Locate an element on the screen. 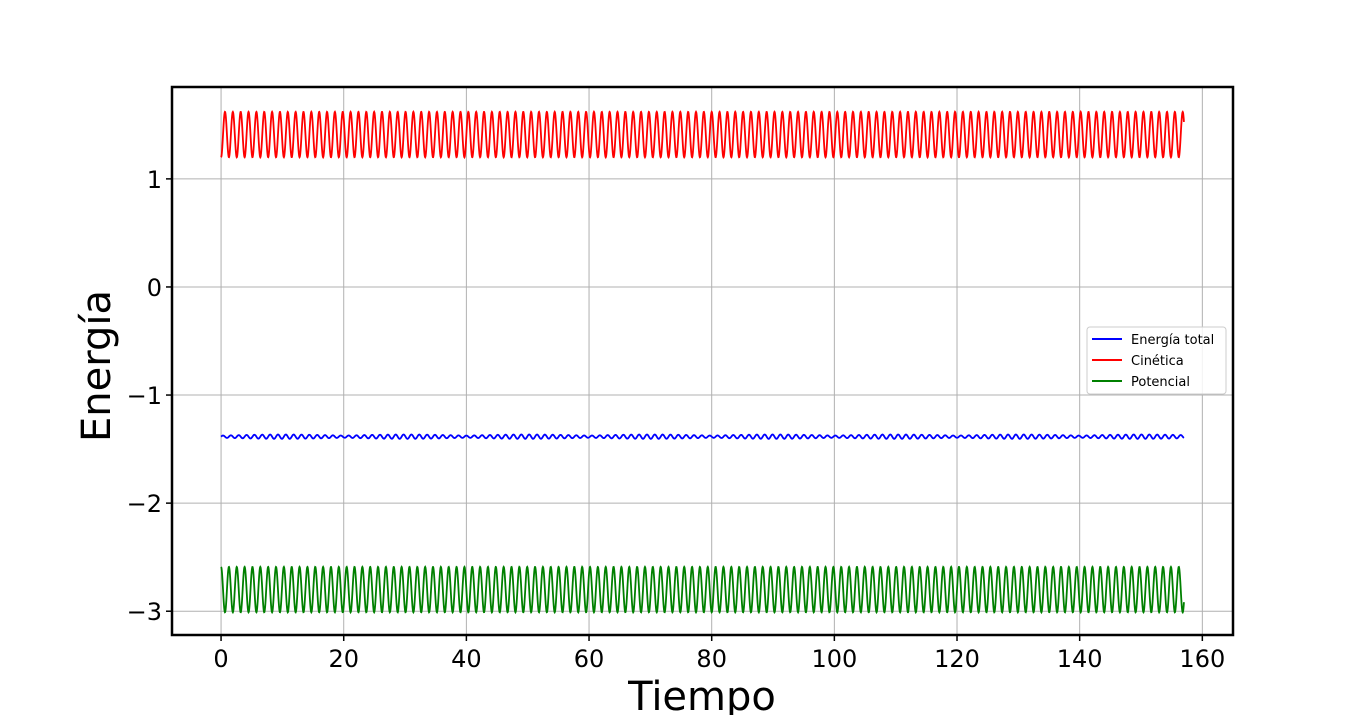  legend: Energía total Cinética Potencial is located at coordinates (1156, 360).